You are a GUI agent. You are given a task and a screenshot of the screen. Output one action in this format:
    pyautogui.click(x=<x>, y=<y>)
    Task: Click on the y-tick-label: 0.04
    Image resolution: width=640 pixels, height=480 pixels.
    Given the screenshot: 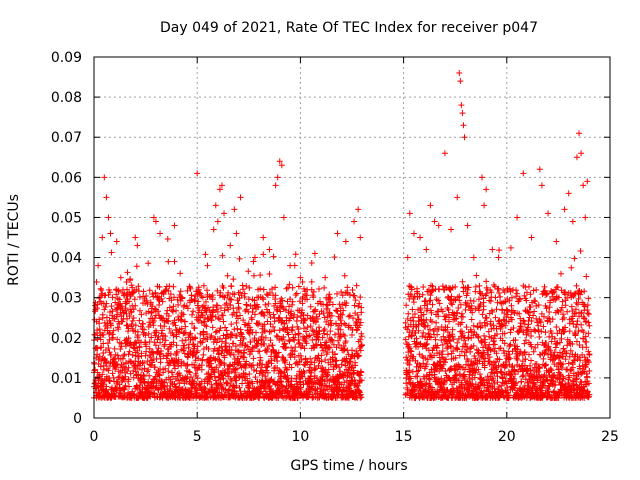 What is the action you would take?
    pyautogui.click(x=66, y=259)
    